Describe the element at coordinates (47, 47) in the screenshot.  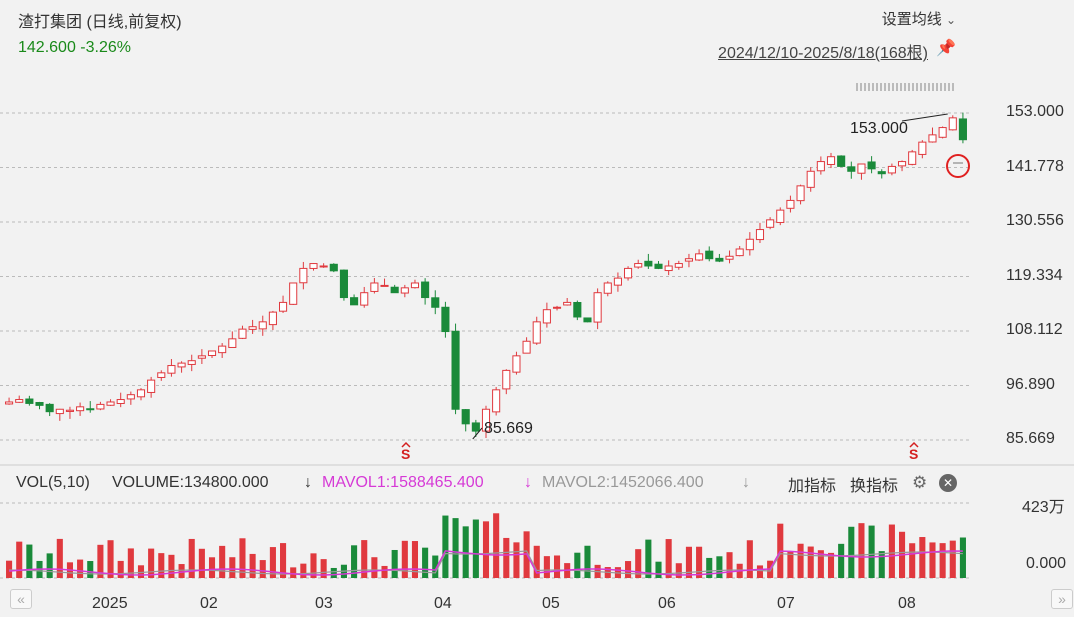
I see `last-price: 142.600` at that location.